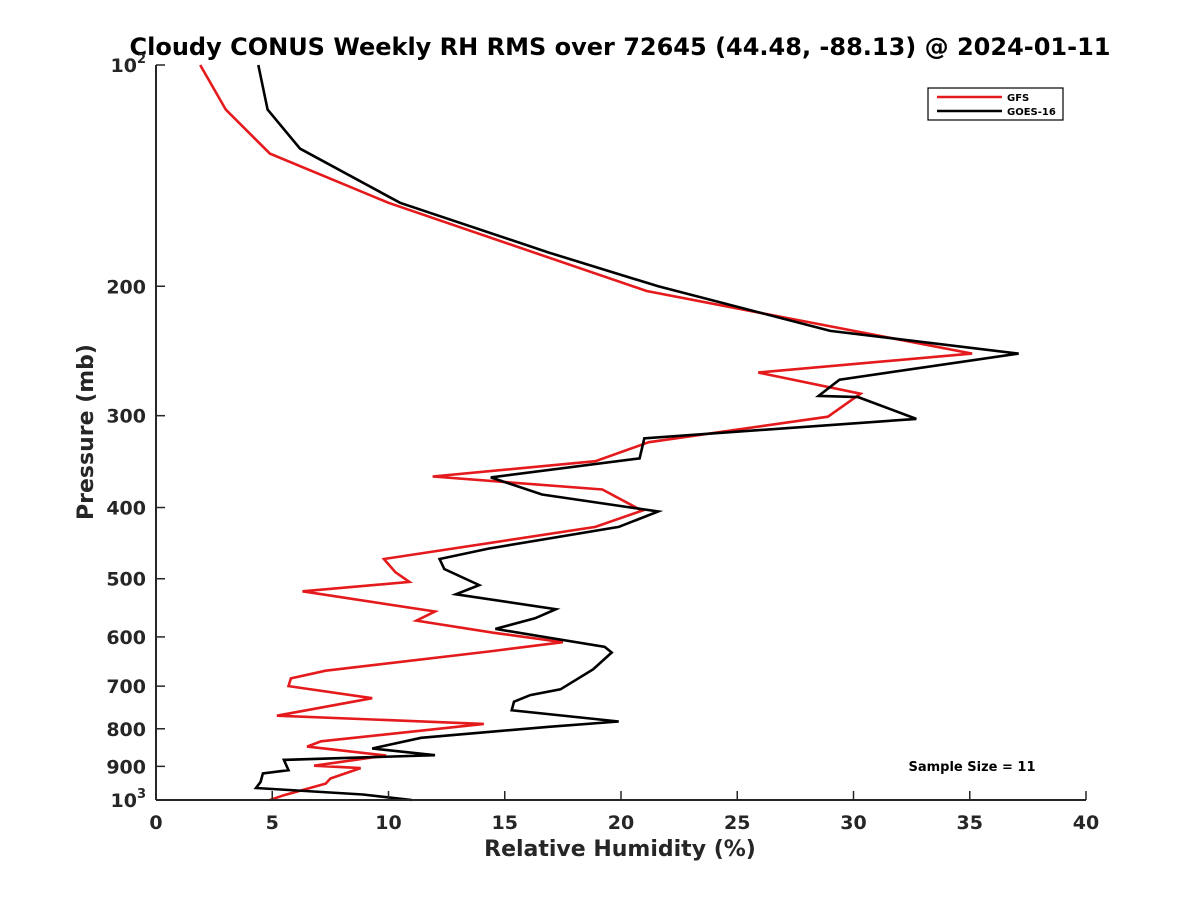  Describe the element at coordinates (126, 417) in the screenshot. I see `y-tick-label: 300` at that location.